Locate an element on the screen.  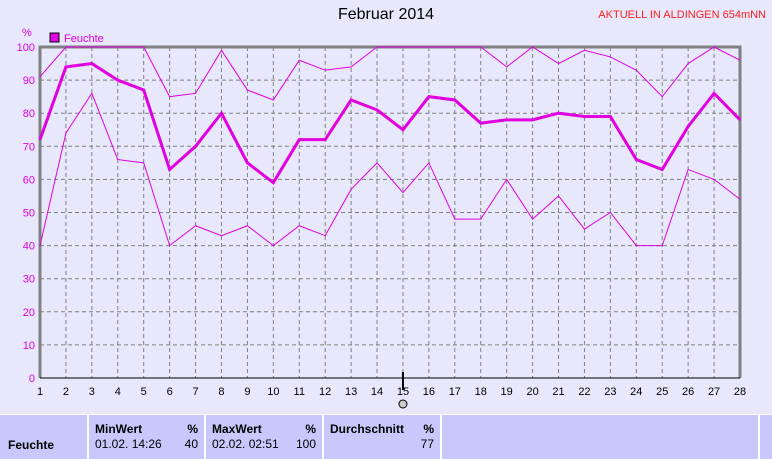
x-tick-label: 8 is located at coordinates (221, 392).